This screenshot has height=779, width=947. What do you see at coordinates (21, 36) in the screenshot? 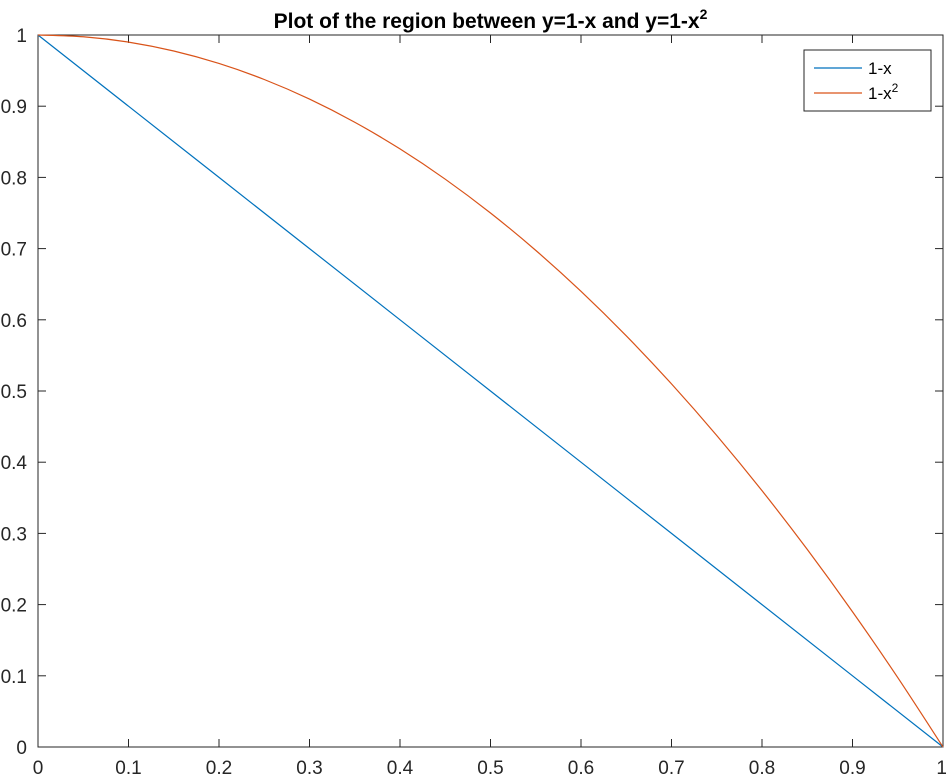
I see `y-tick-label: 1` at bounding box center [21, 36].